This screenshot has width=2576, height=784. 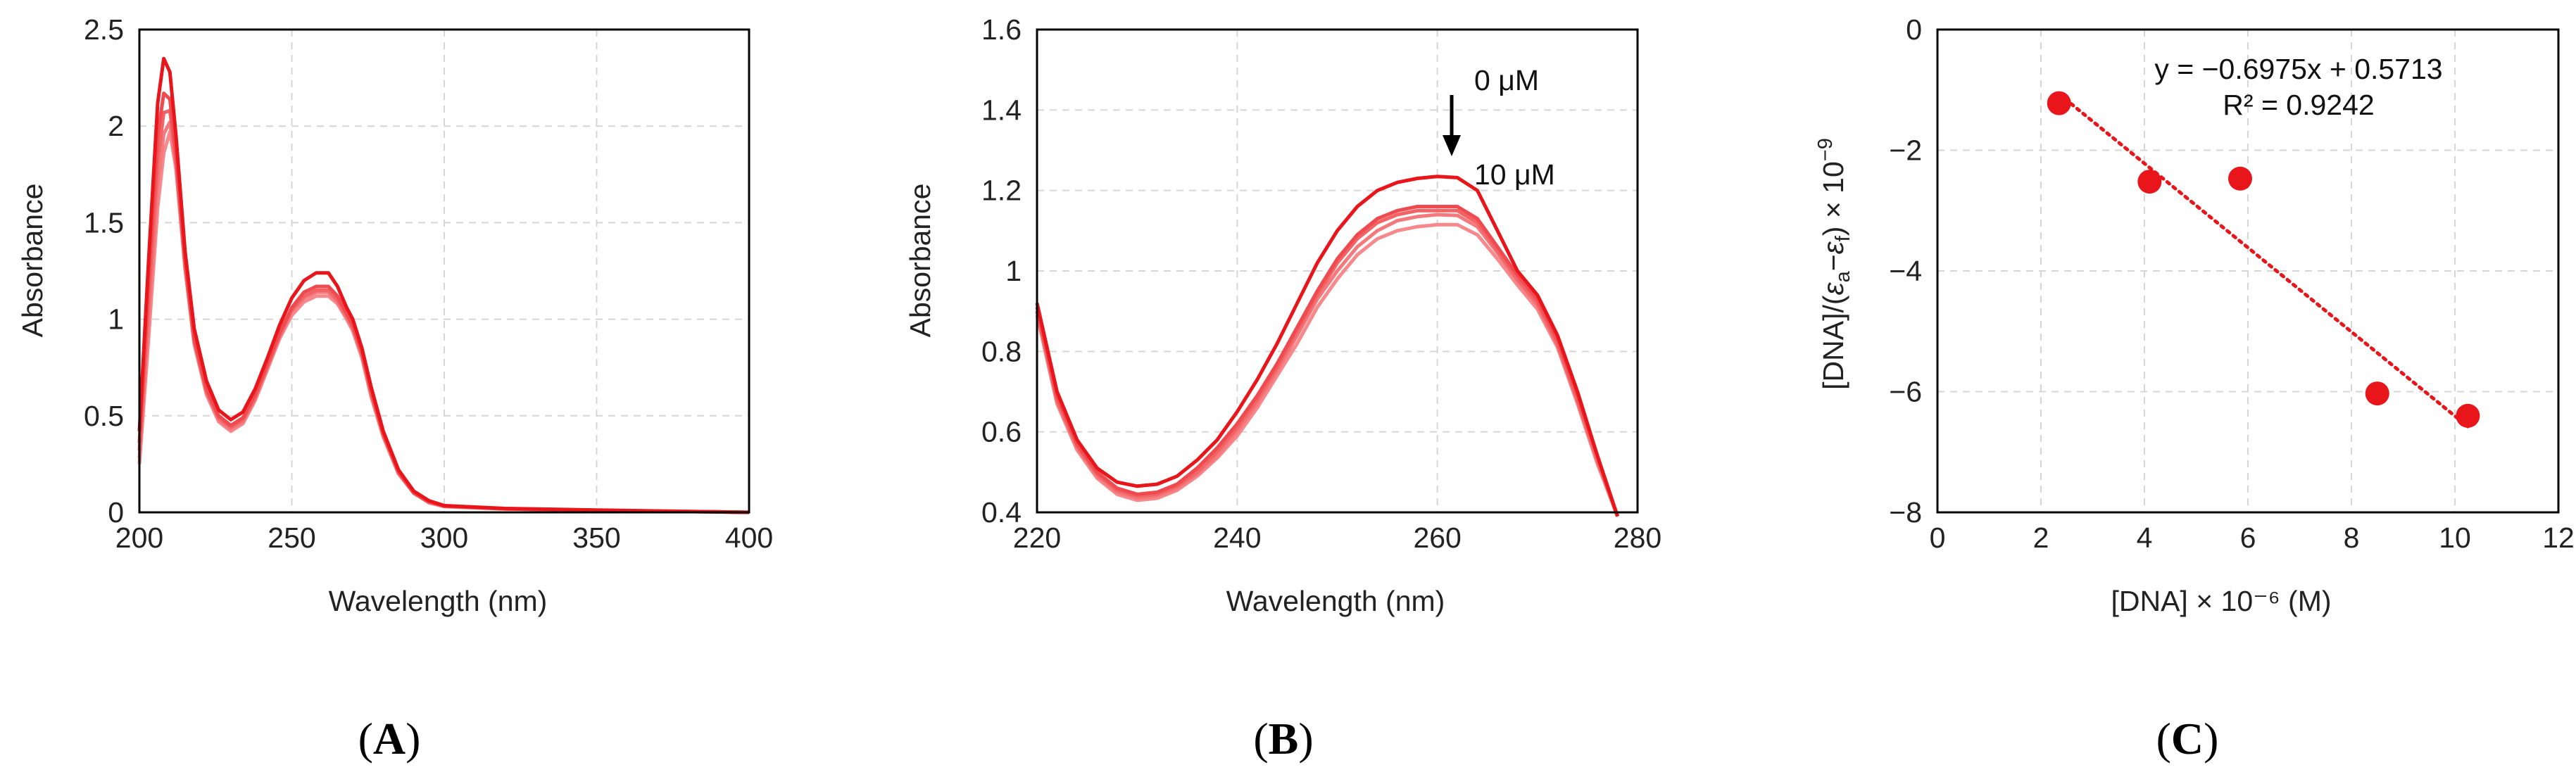 What do you see at coordinates (1002, 29) in the screenshot?
I see `panel-b-y-tick-label: 1.6` at bounding box center [1002, 29].